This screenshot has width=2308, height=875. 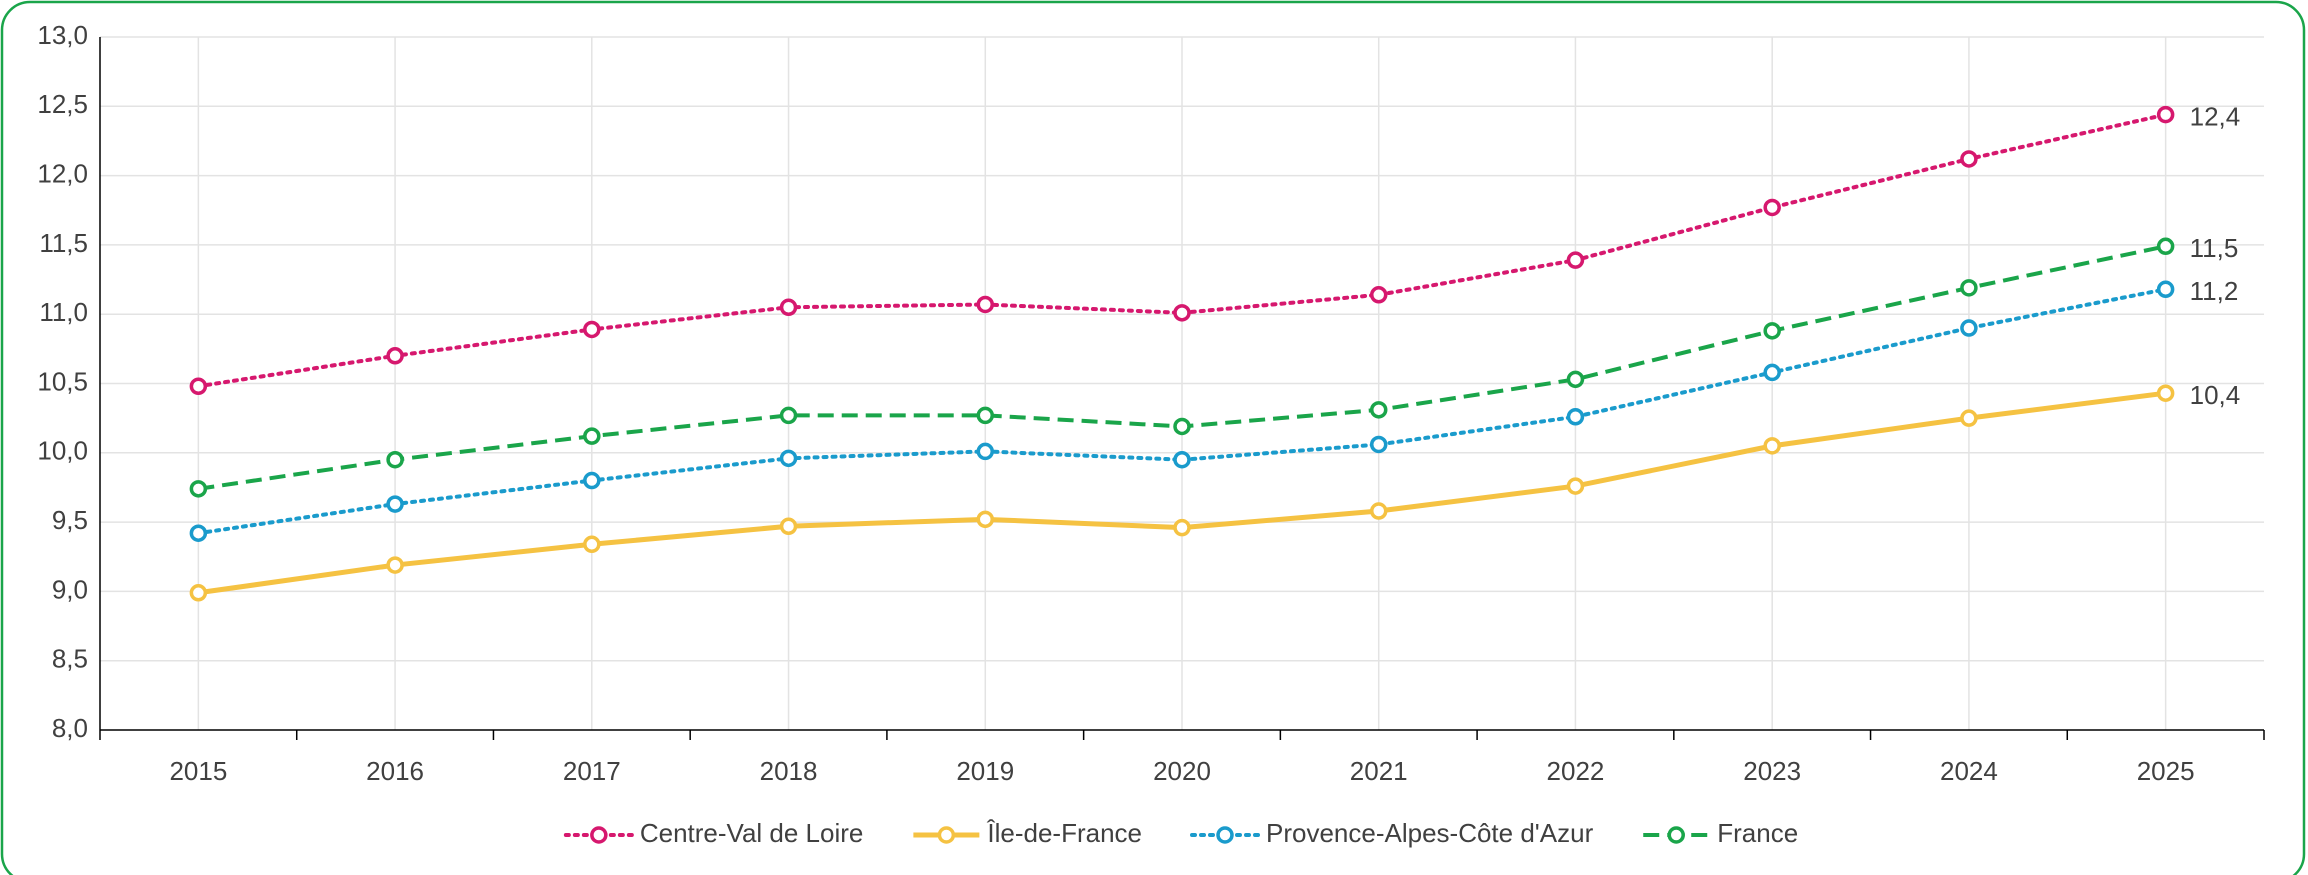 What do you see at coordinates (1576, 771) in the screenshot?
I see `x-tick-label: 2022` at bounding box center [1576, 771].